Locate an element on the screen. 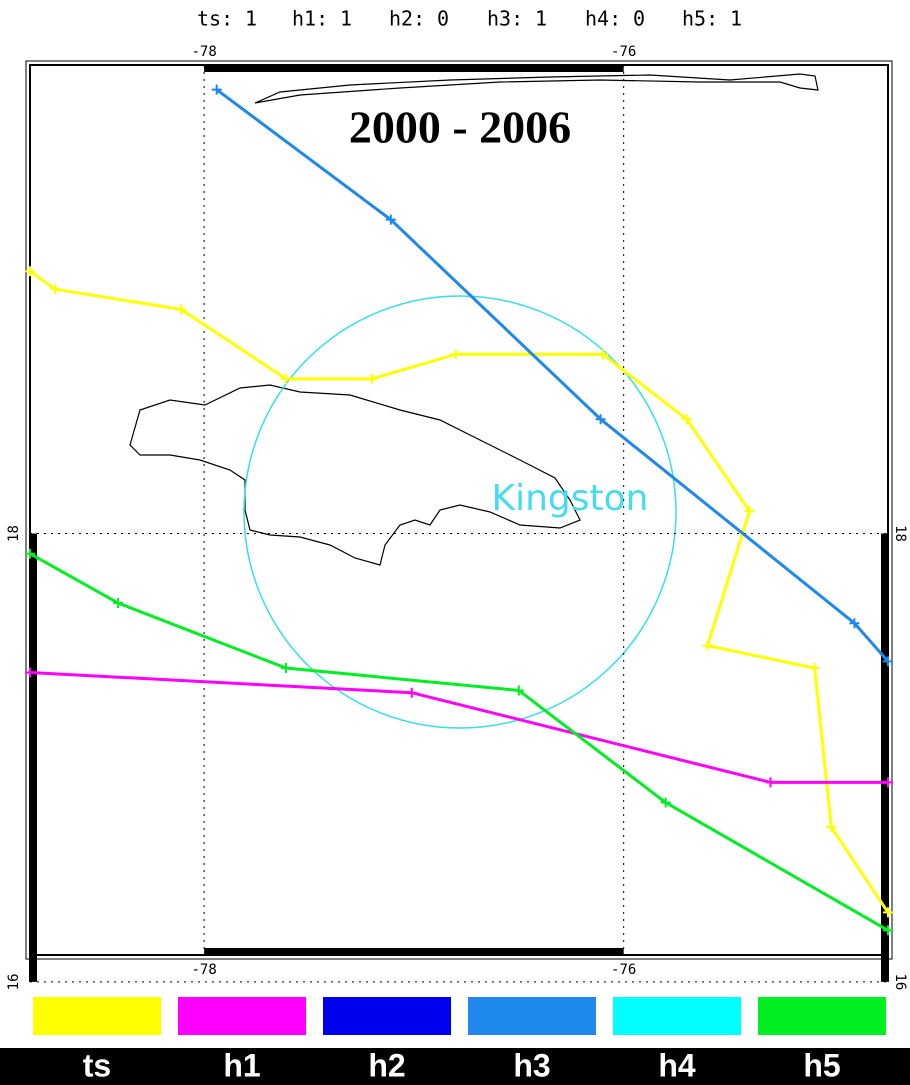  jamaica-coast is located at coordinates (355, 475).